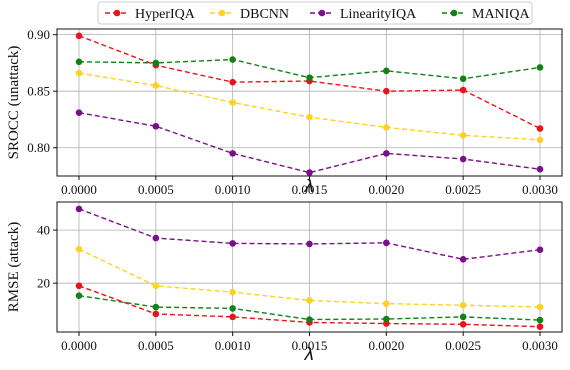 Image resolution: width=570 pixels, height=370 pixels. I want to click on y-tick-label: 20, so click(43, 283).